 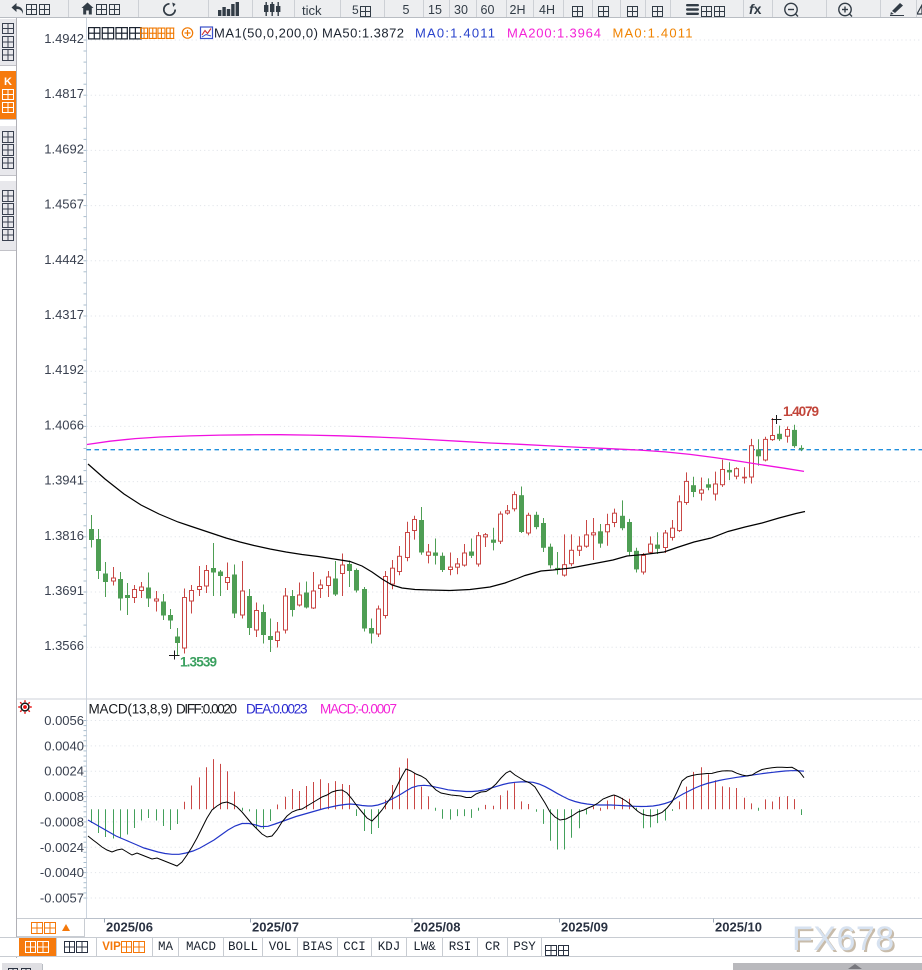 What do you see at coordinates (801, 411) in the screenshot?
I see `svg-text: 1.4079` at bounding box center [801, 411].